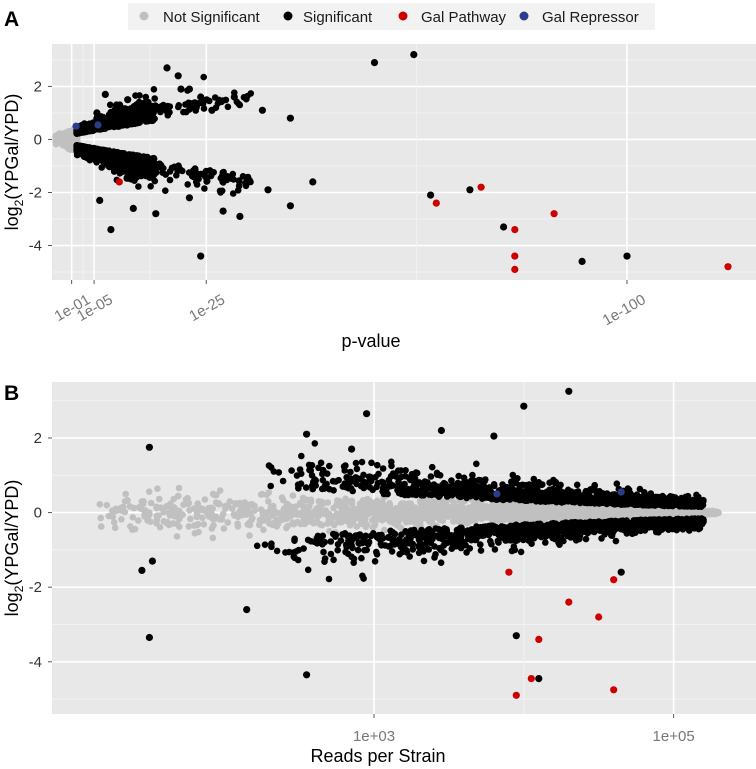 The height and width of the screenshot is (769, 756). I want to click on x-tick-label: 1e-100, so click(624, 310).